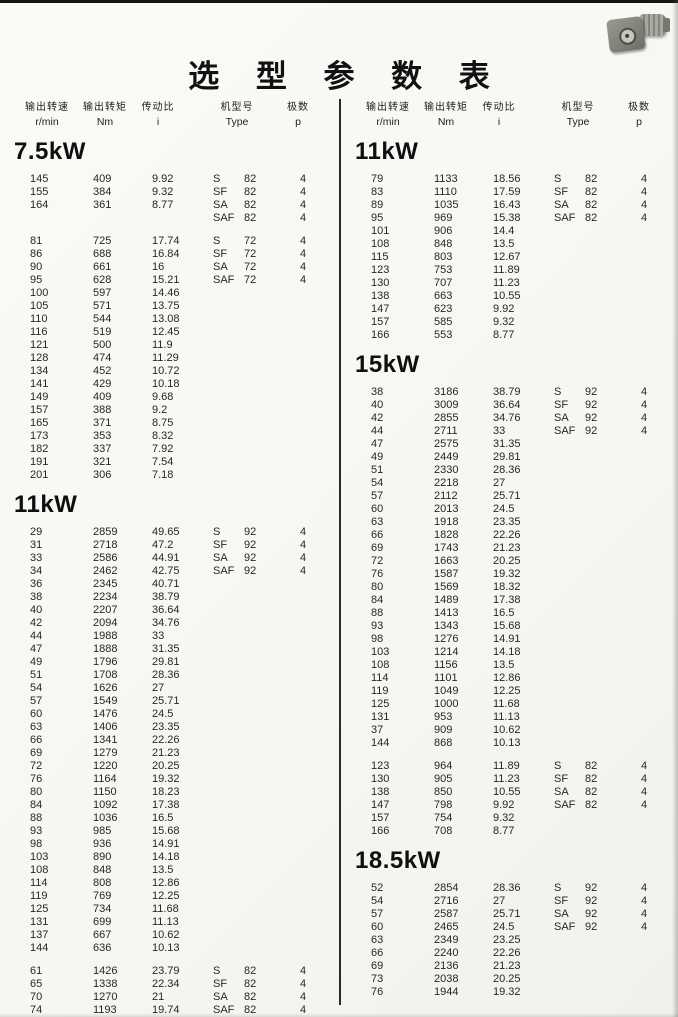 The width and height of the screenshot is (678, 1017). I want to click on table-row: 84 1092 17.38, so click(169, 805).